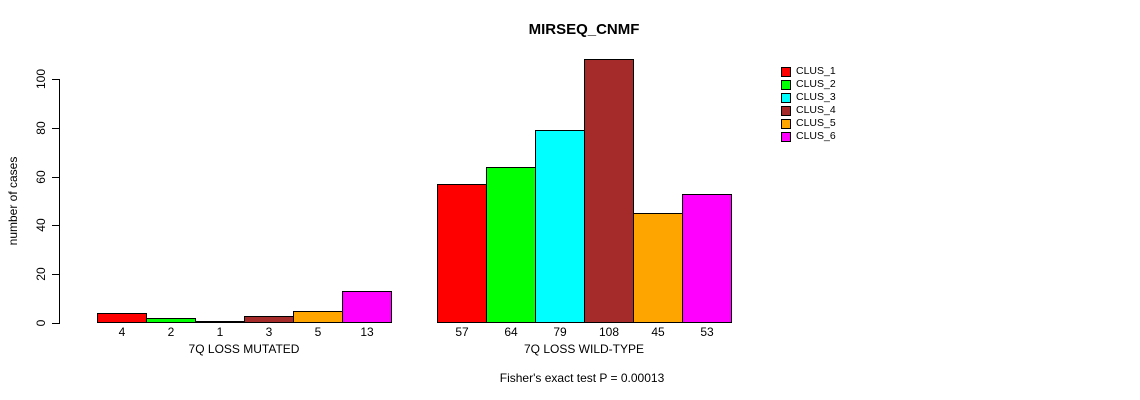  Describe the element at coordinates (244, 349) in the screenshot. I see `x-axis-label-mutated: 7Q LOSS MUTATED` at that location.